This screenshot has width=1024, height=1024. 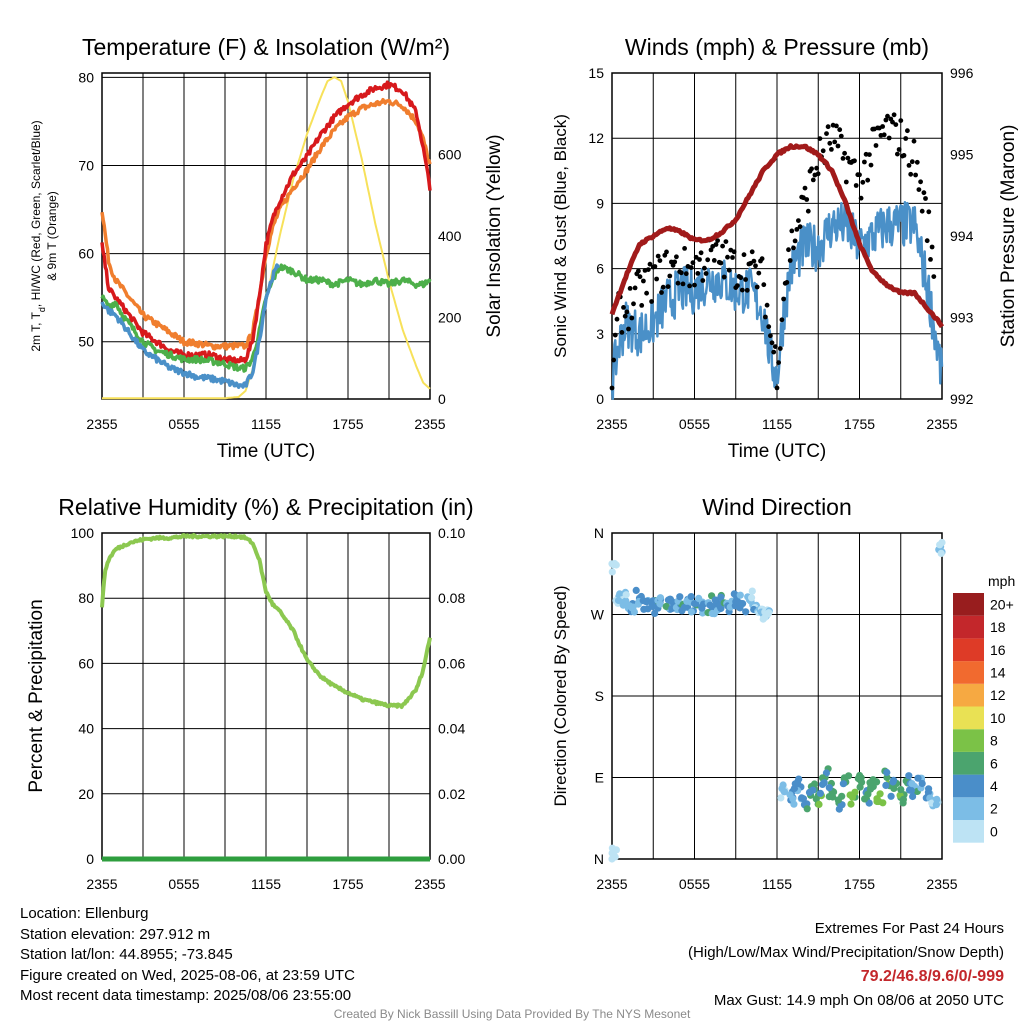 What do you see at coordinates (962, 236) in the screenshot?
I see `pressure-right-tick-label: 994` at bounding box center [962, 236].